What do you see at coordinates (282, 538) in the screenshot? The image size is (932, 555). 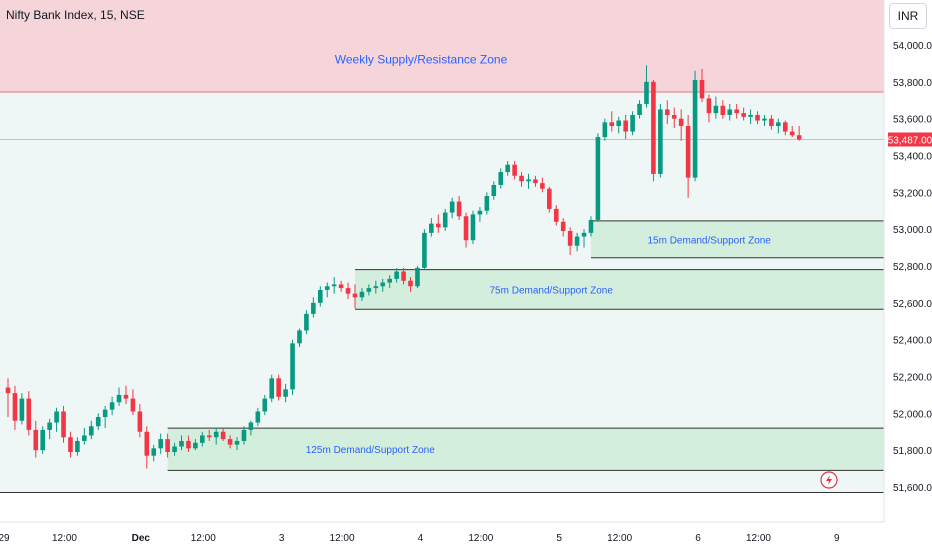 I see `time-tick-label: 3` at bounding box center [282, 538].